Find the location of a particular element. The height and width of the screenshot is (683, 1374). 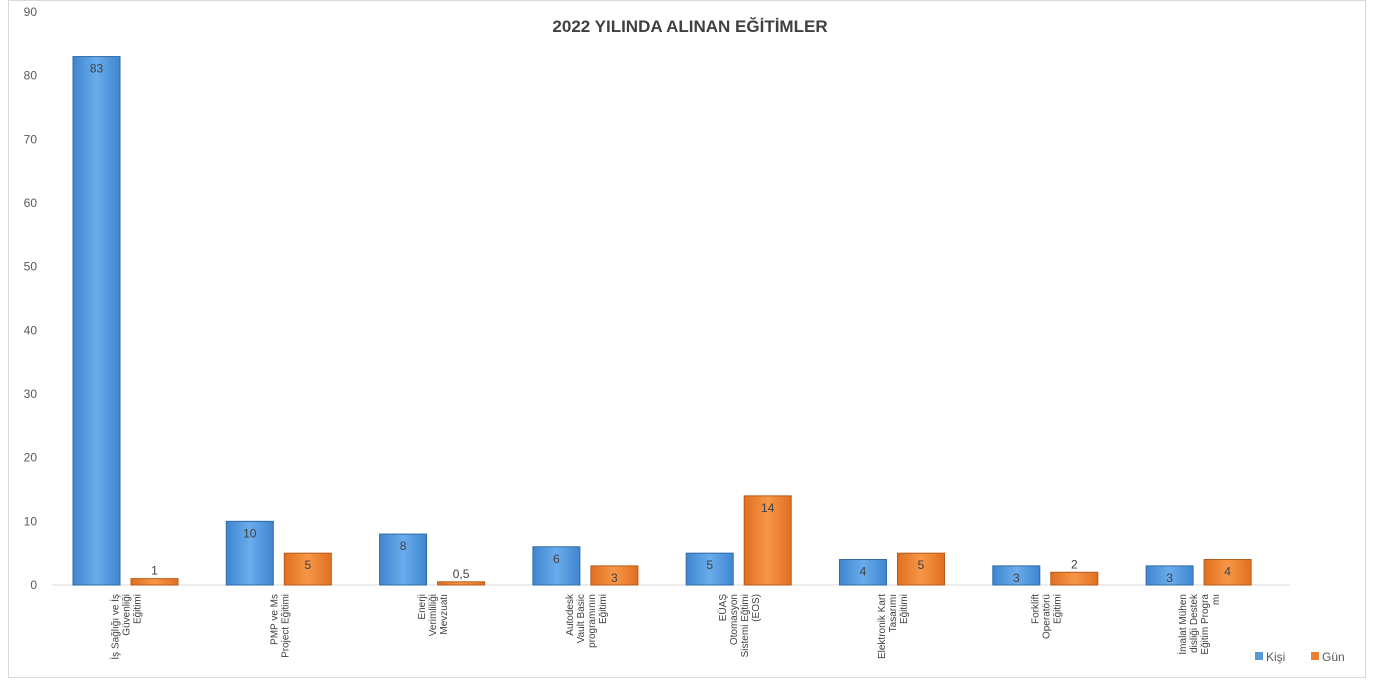

x-category-label: EÜAŞ is located at coordinates (723, 608).